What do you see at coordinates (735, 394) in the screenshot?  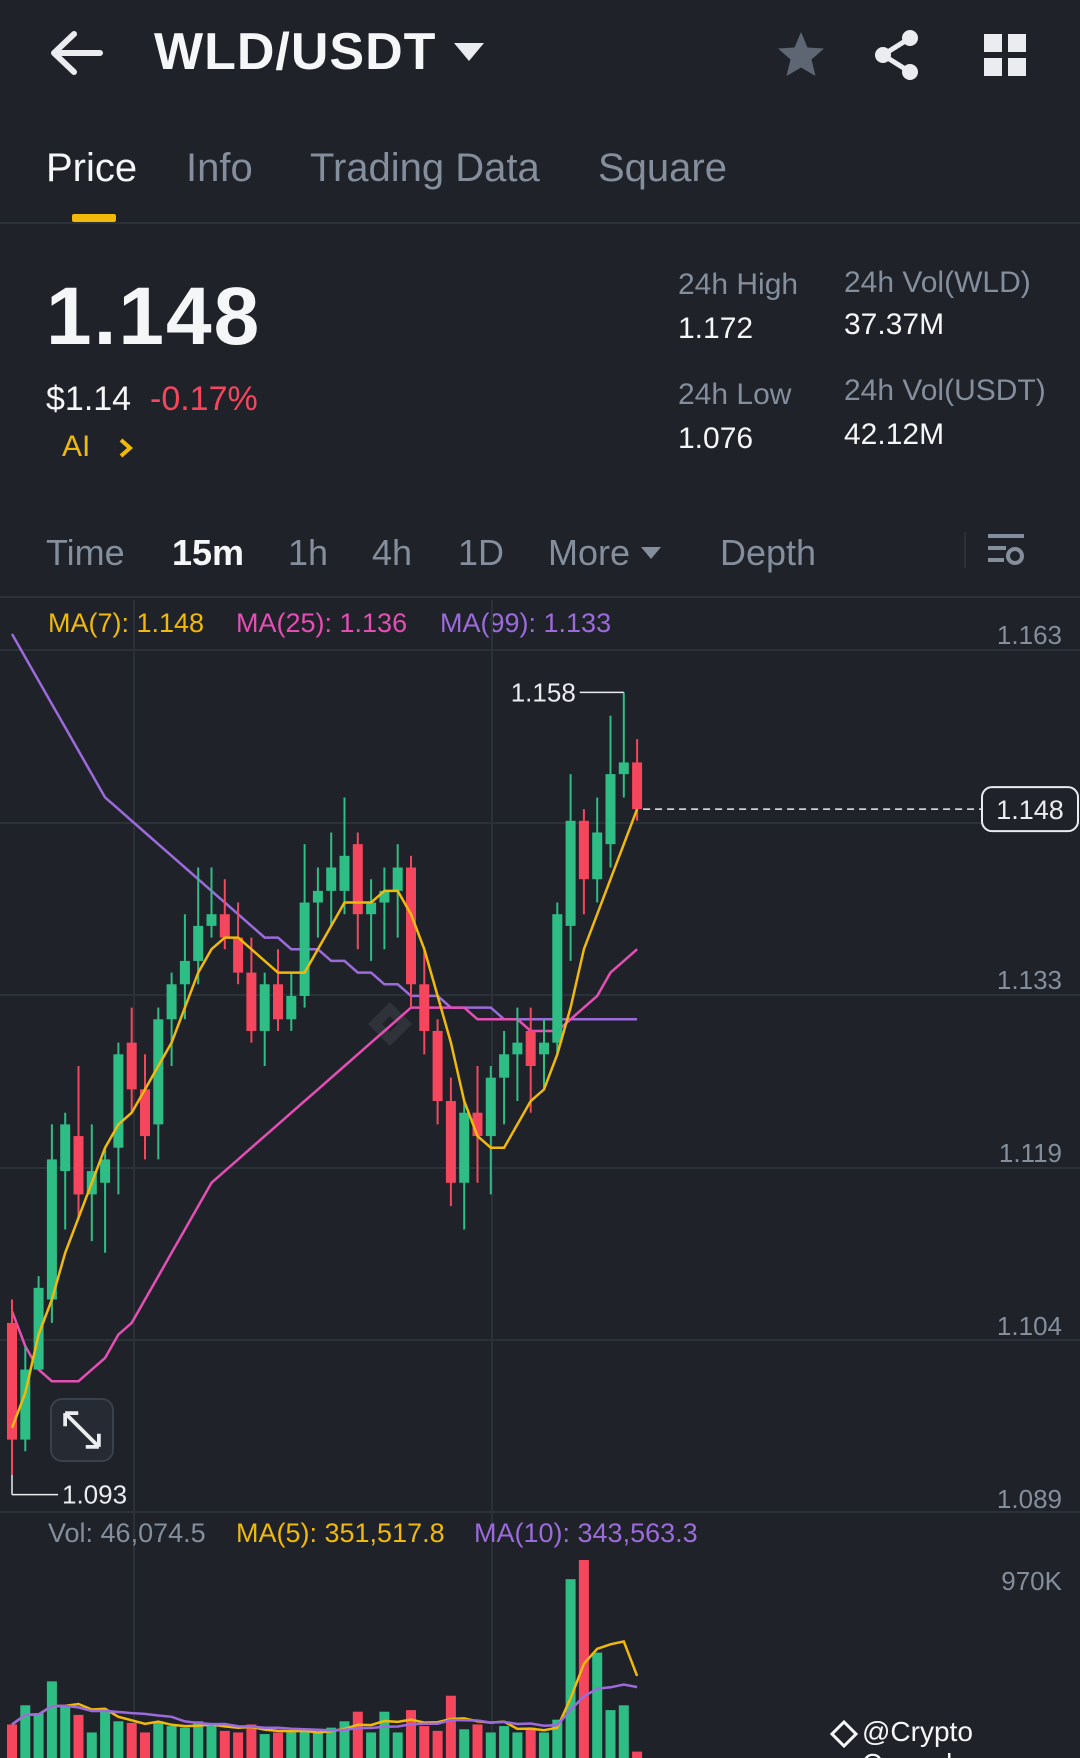 I see `low-label: 24h Low` at bounding box center [735, 394].